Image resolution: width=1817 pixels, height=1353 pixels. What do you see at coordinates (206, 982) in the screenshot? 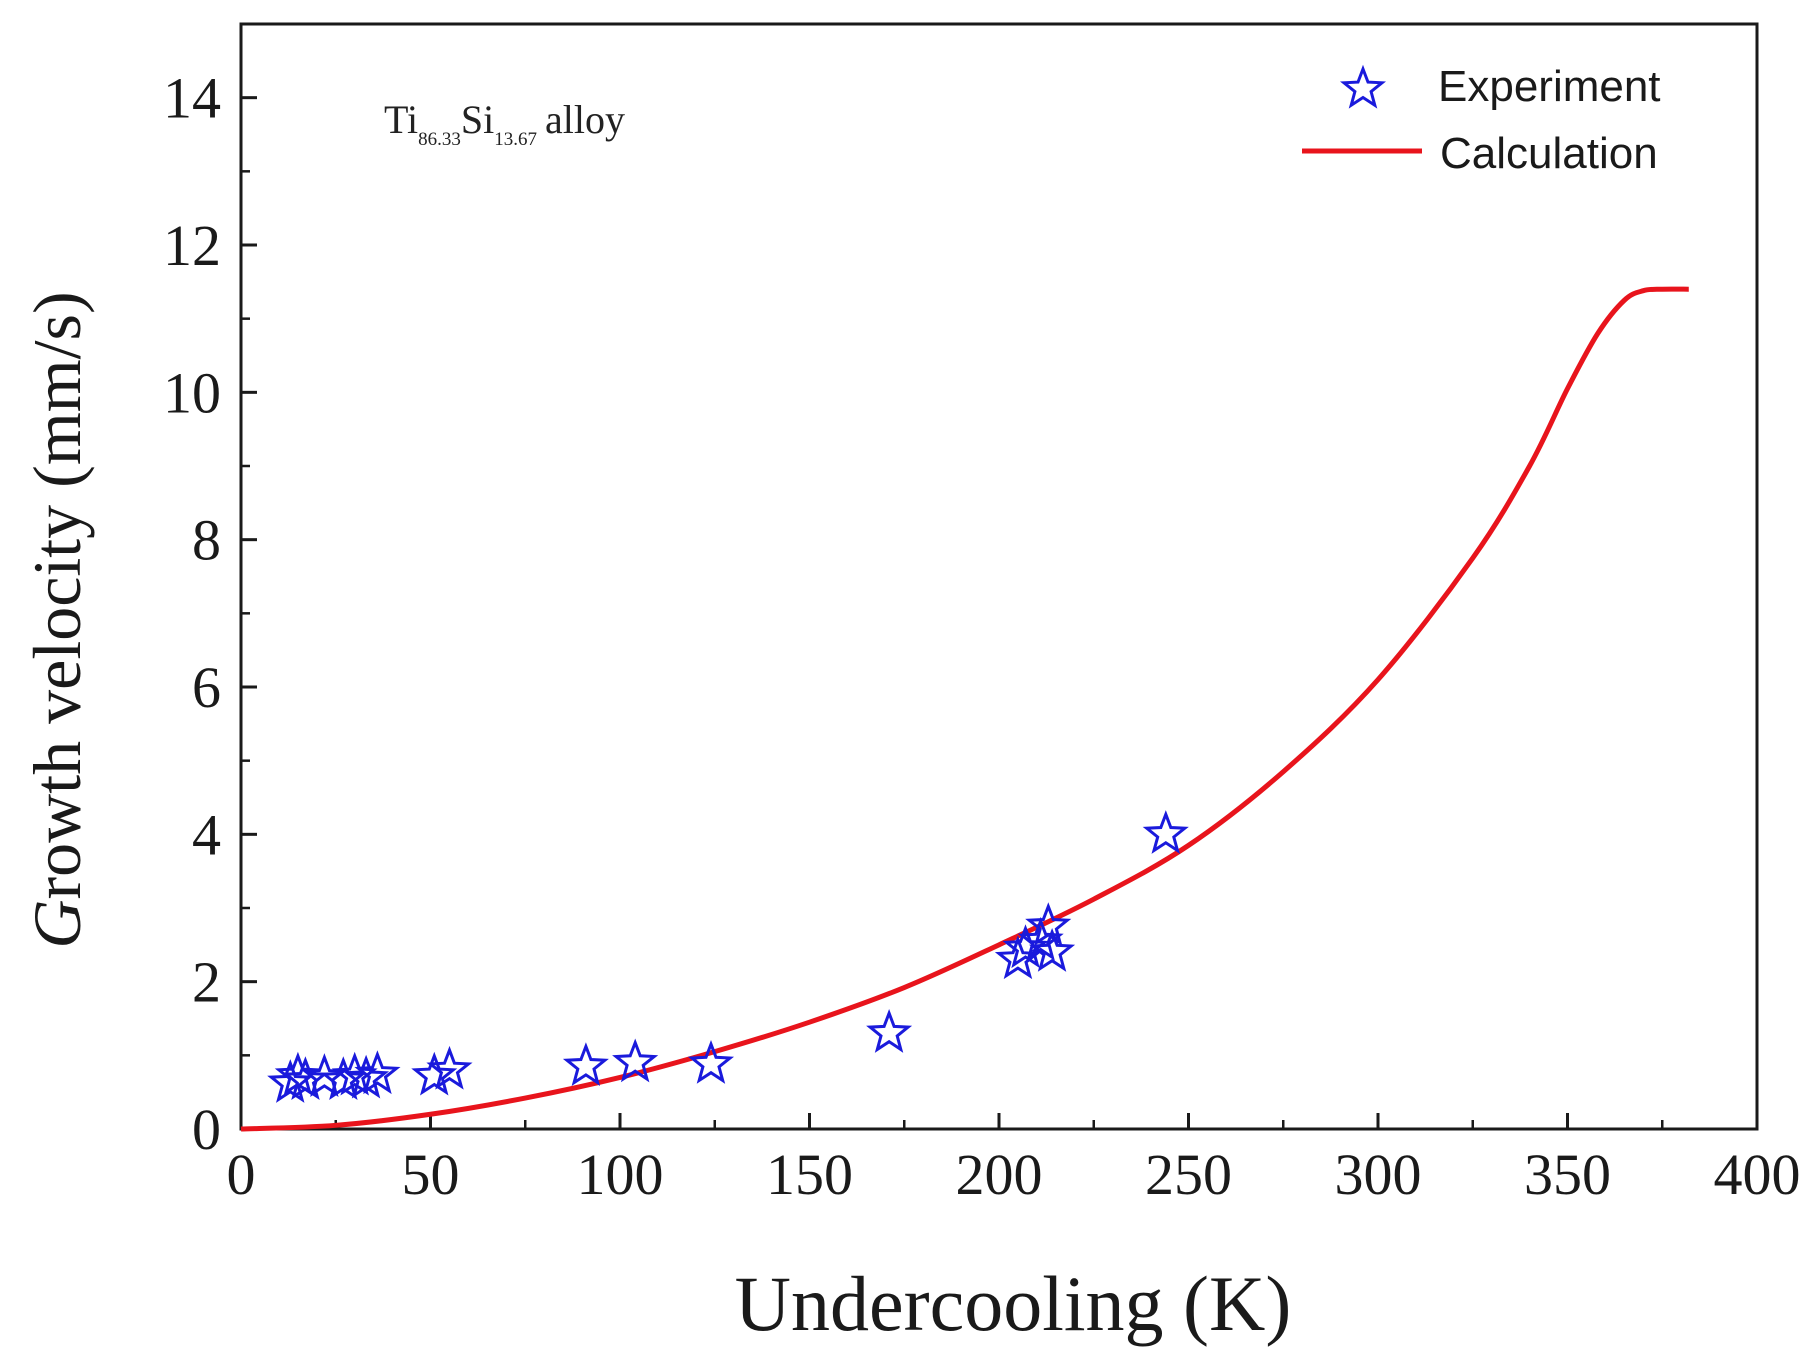
I see `y-tick-label: 2` at bounding box center [206, 982].